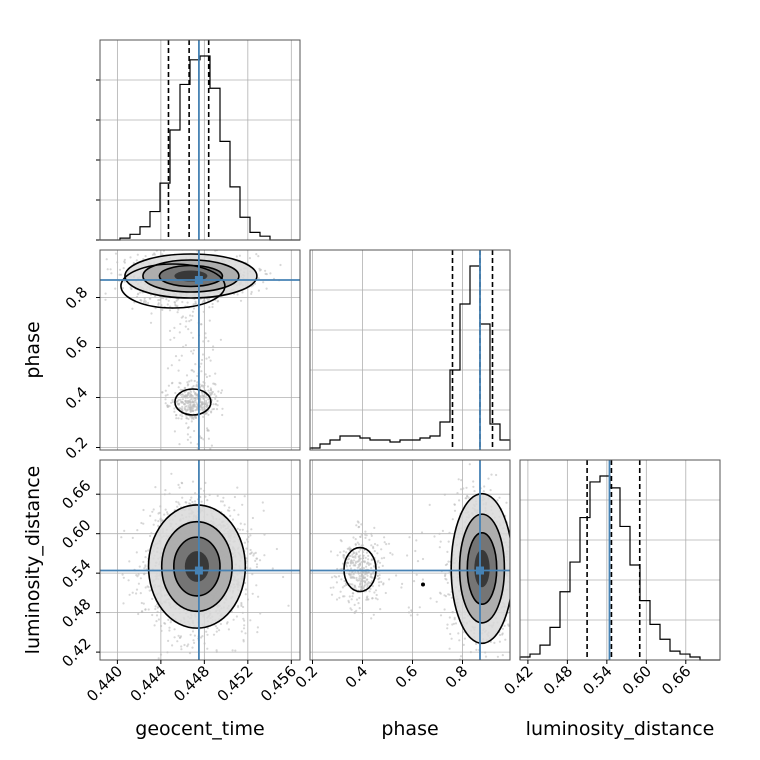 This screenshot has height=760, width=760. I want to click on y-tick-label-luminosity-distance-4: 0.66, so click(76, 495).